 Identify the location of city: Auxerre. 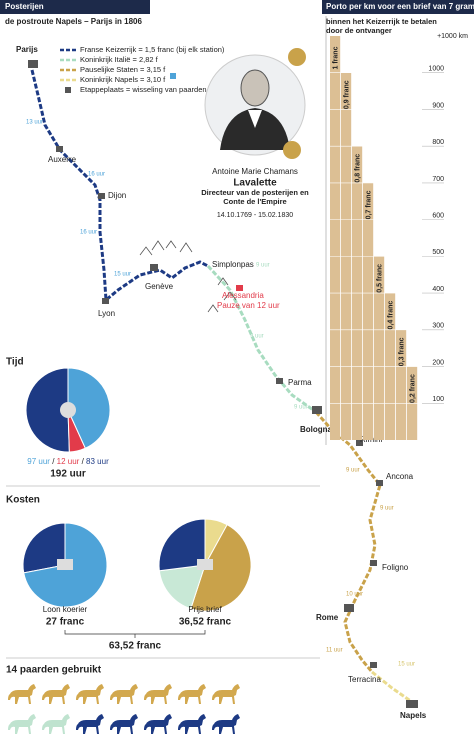
(62, 159).